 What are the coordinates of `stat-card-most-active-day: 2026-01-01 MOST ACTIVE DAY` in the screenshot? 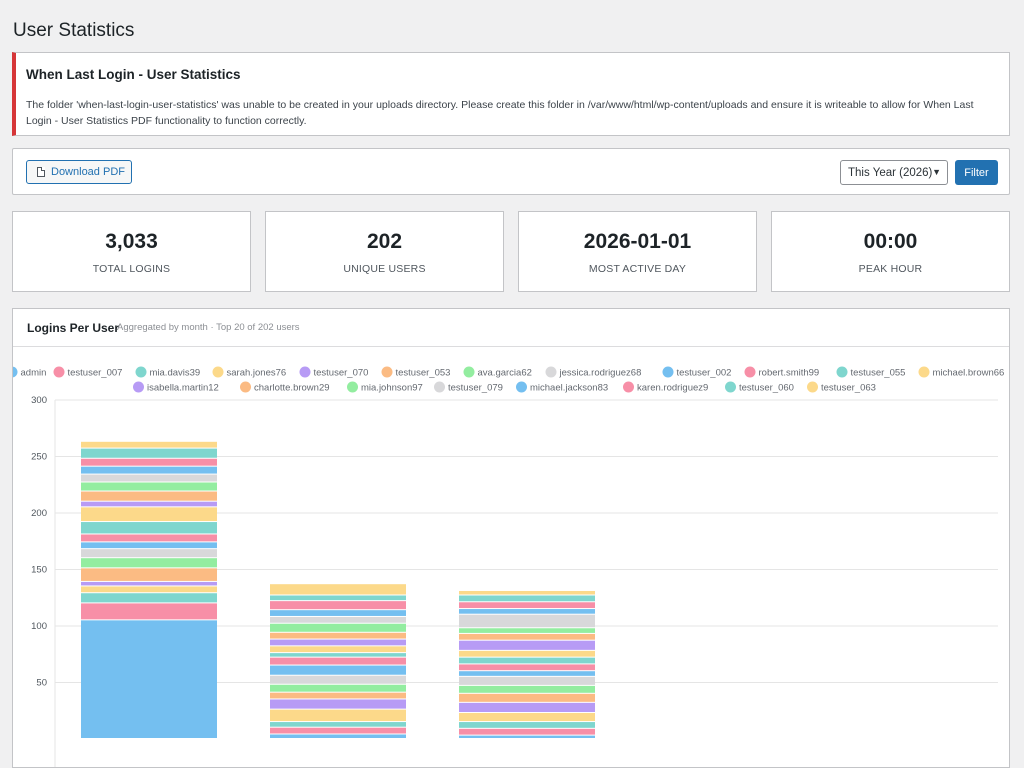 It's located at (637, 251).